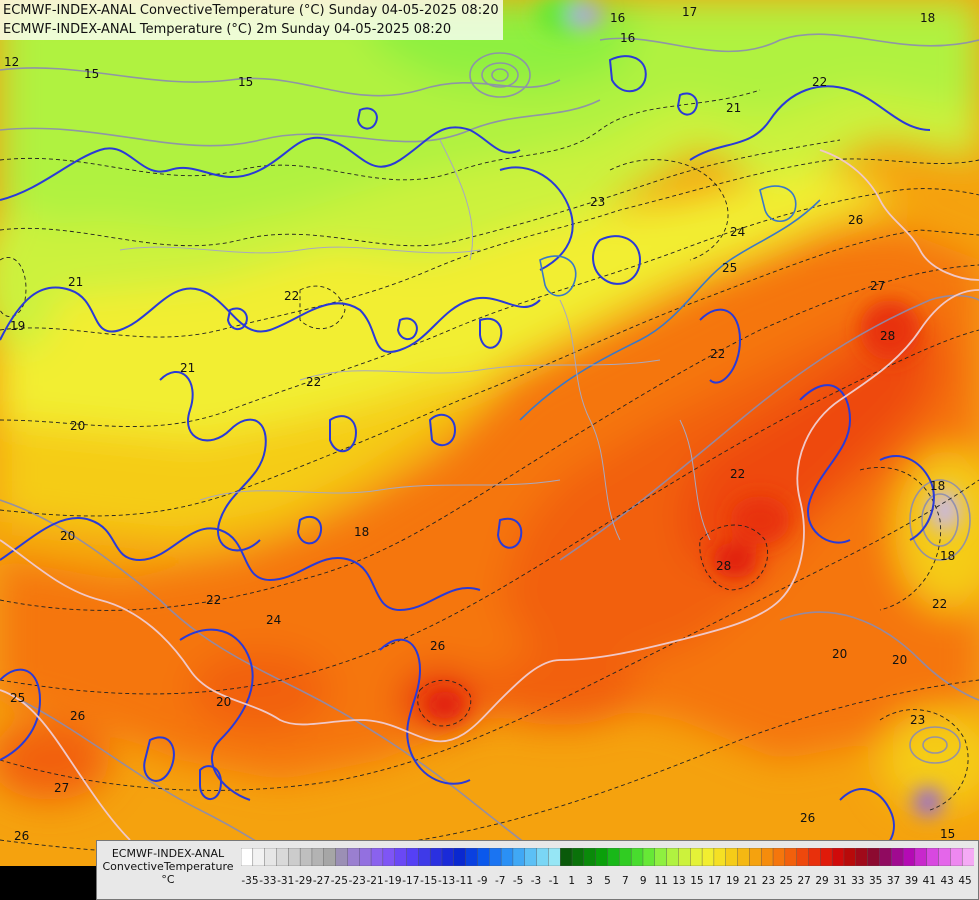  What do you see at coordinates (464, 881) in the screenshot?
I see `legend-tick-label: -11` at bounding box center [464, 881].